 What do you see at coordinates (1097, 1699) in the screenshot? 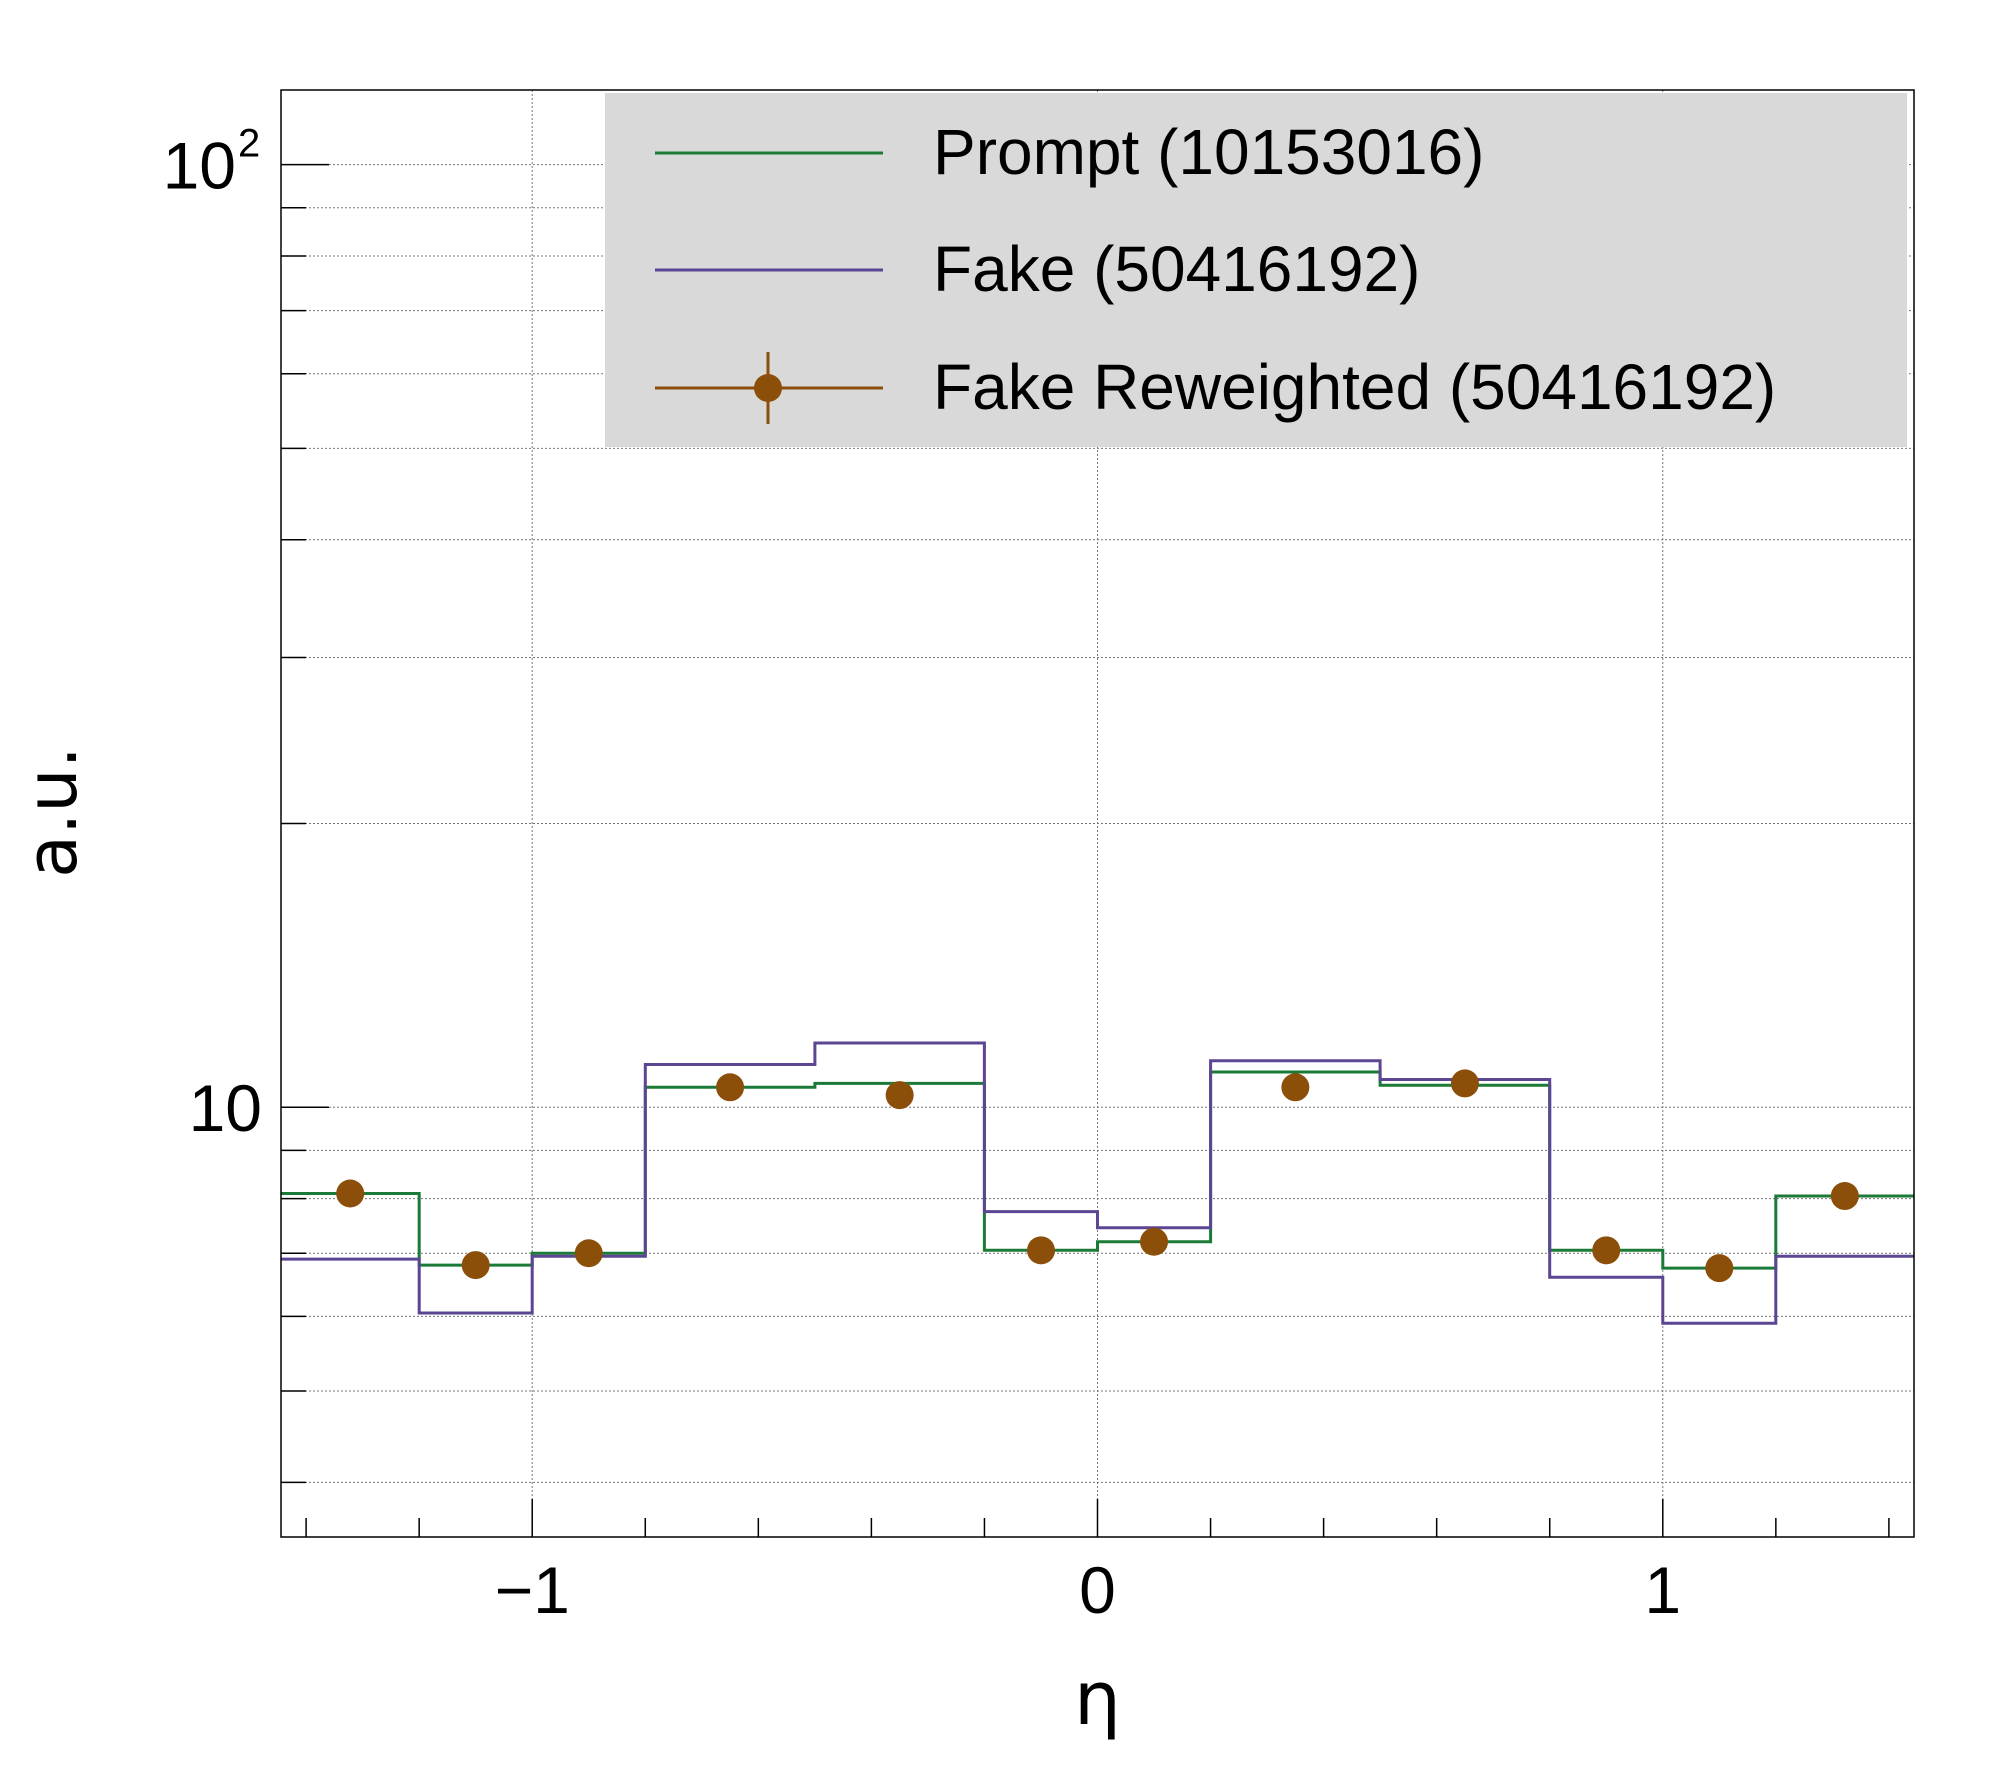
I see `x-axis-label: η` at bounding box center [1097, 1699].